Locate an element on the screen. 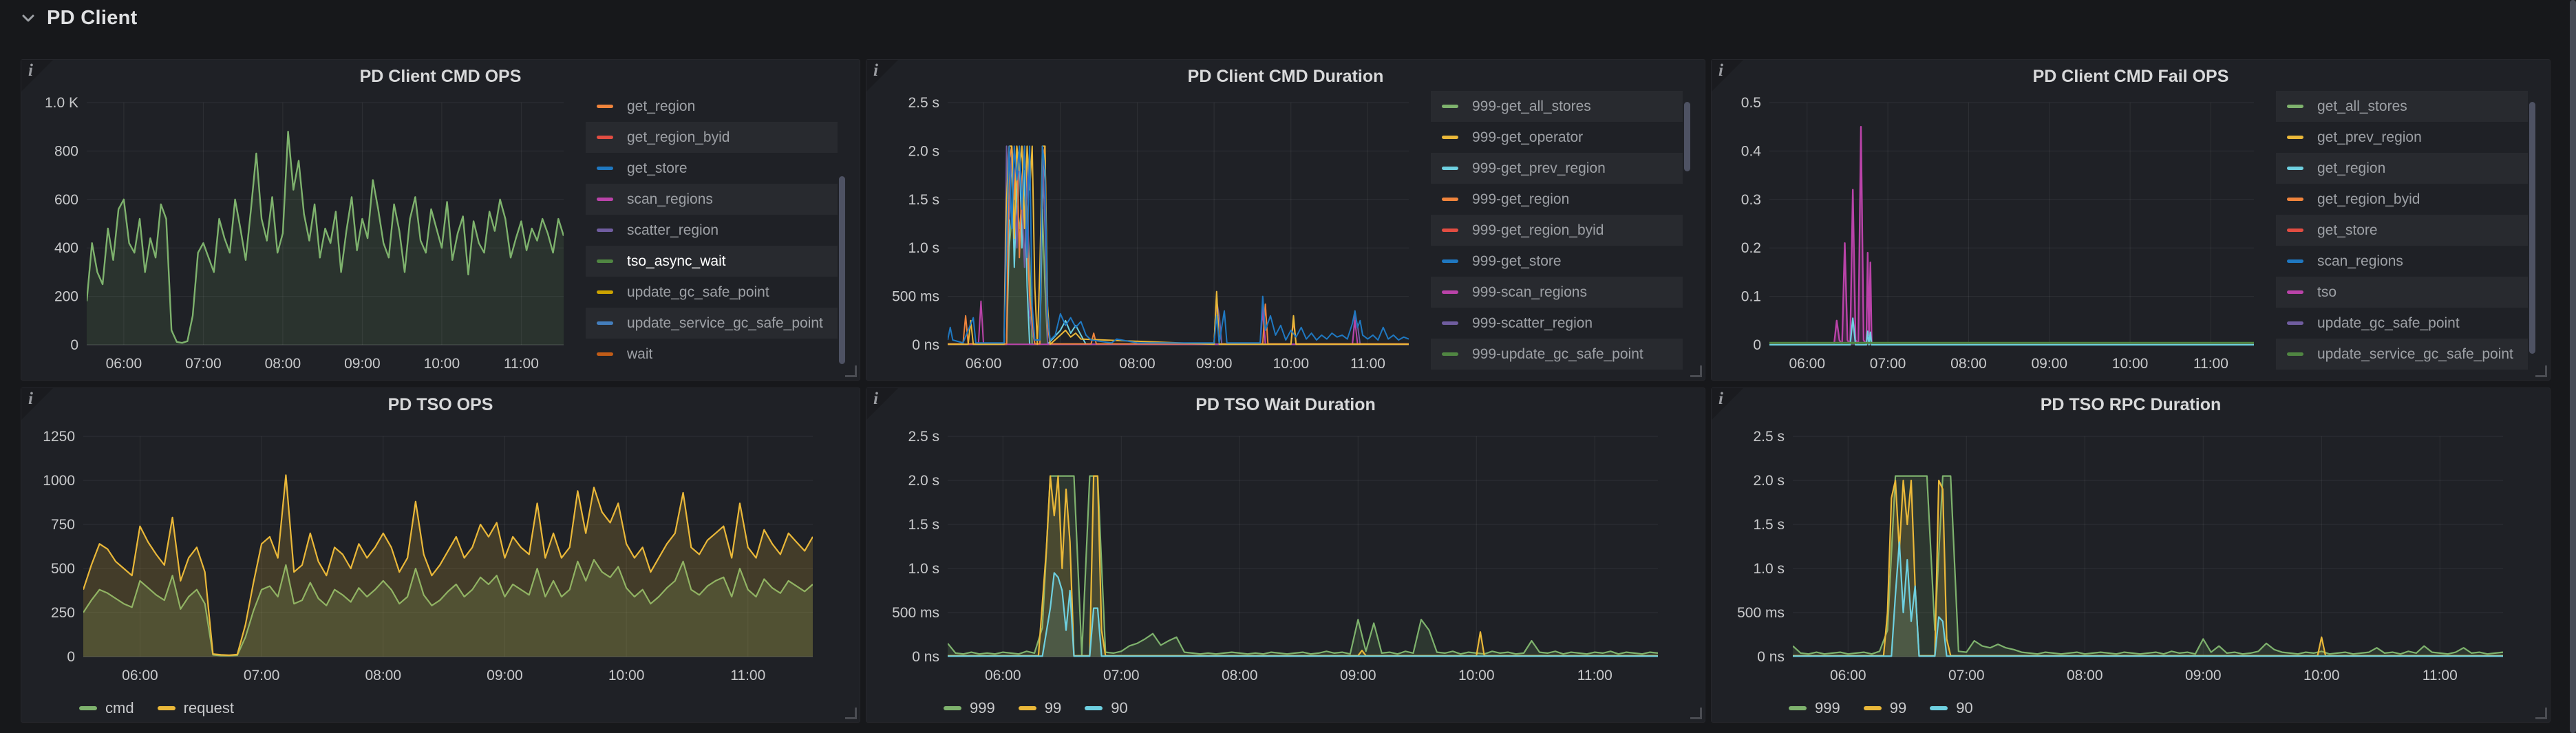 This screenshot has width=2576, height=733. y-tick-label: 0.5 is located at coordinates (1751, 103).